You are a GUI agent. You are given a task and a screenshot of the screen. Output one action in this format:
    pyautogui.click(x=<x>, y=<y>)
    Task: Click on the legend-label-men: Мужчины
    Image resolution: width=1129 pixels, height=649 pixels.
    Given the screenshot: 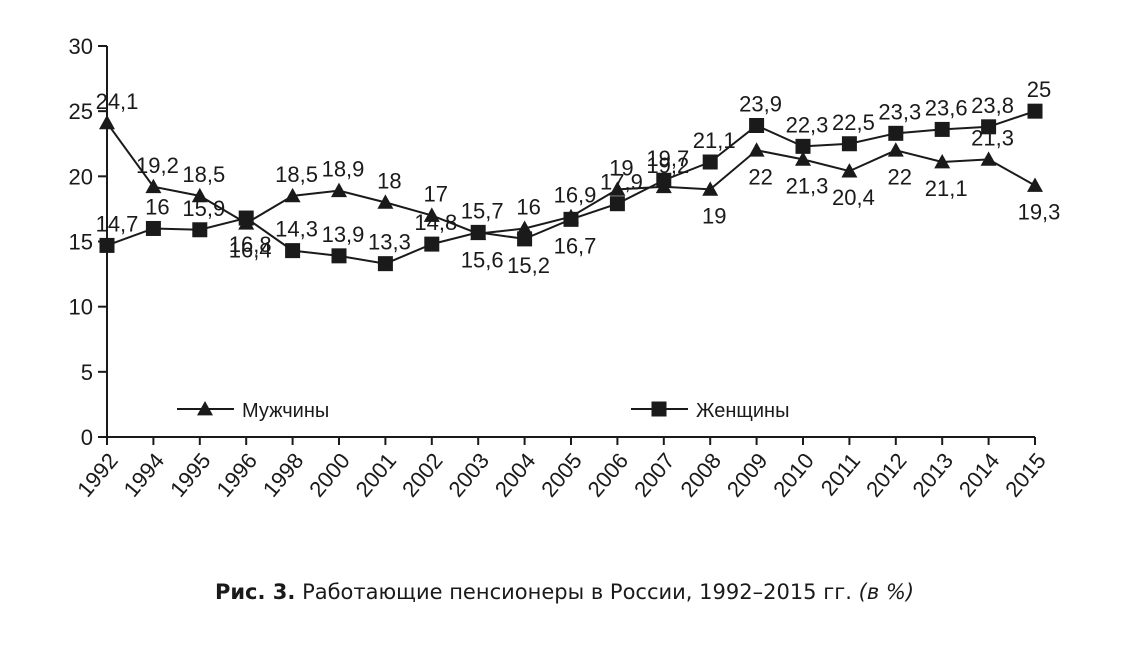 What is the action you would take?
    pyautogui.click(x=285, y=411)
    